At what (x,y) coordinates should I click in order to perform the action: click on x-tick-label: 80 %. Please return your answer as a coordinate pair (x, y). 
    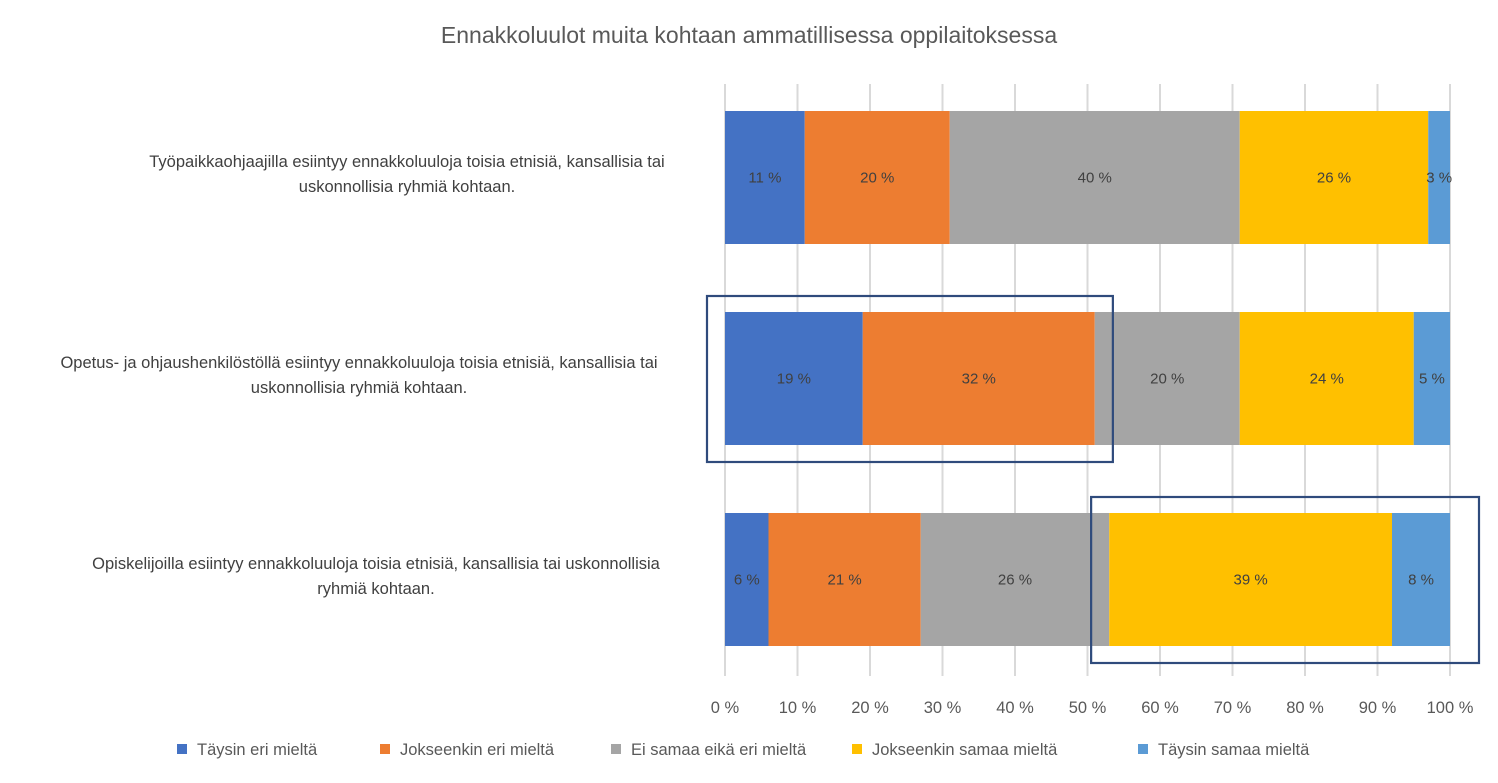
    Looking at the image, I should click on (1305, 708).